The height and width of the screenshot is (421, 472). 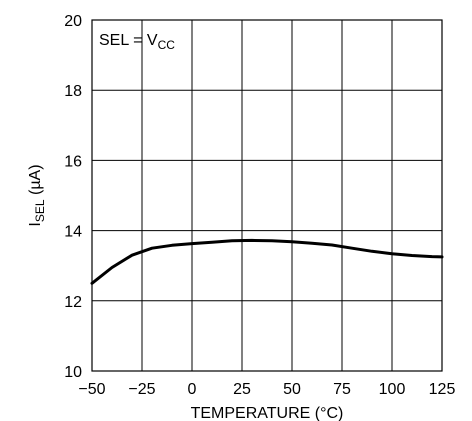 What do you see at coordinates (40, 210) in the screenshot?
I see `y-axis-label-sub: SEL` at bounding box center [40, 210].